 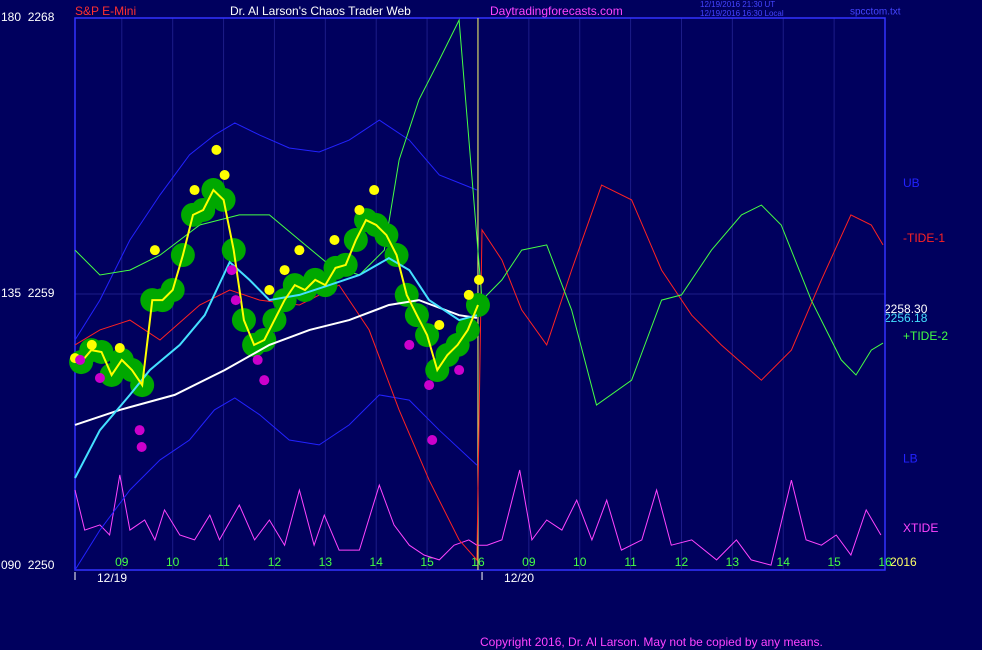 I want to click on series-label: -TIDE-1, so click(x=924, y=238).